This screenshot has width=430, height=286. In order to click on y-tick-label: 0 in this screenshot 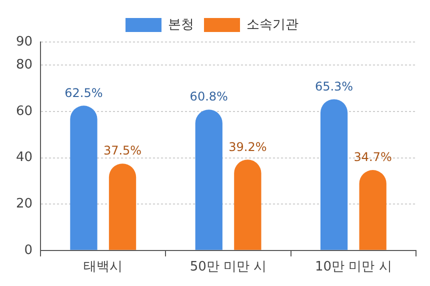, I will do `click(28, 250)`.